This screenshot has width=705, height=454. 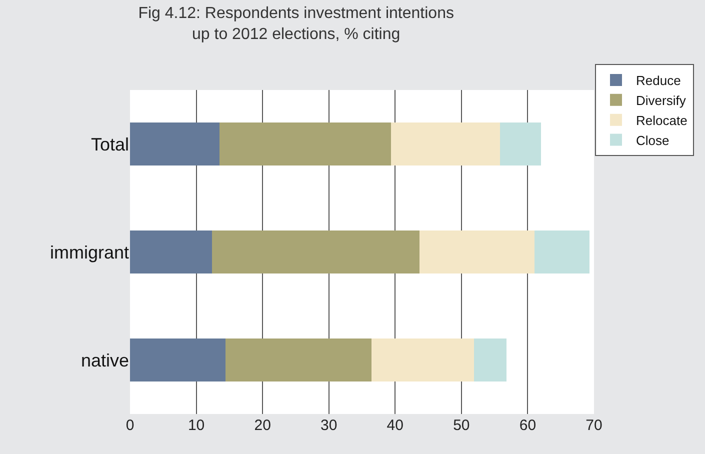 What do you see at coordinates (262, 425) in the screenshot?
I see `x-tick-label: 20` at bounding box center [262, 425].